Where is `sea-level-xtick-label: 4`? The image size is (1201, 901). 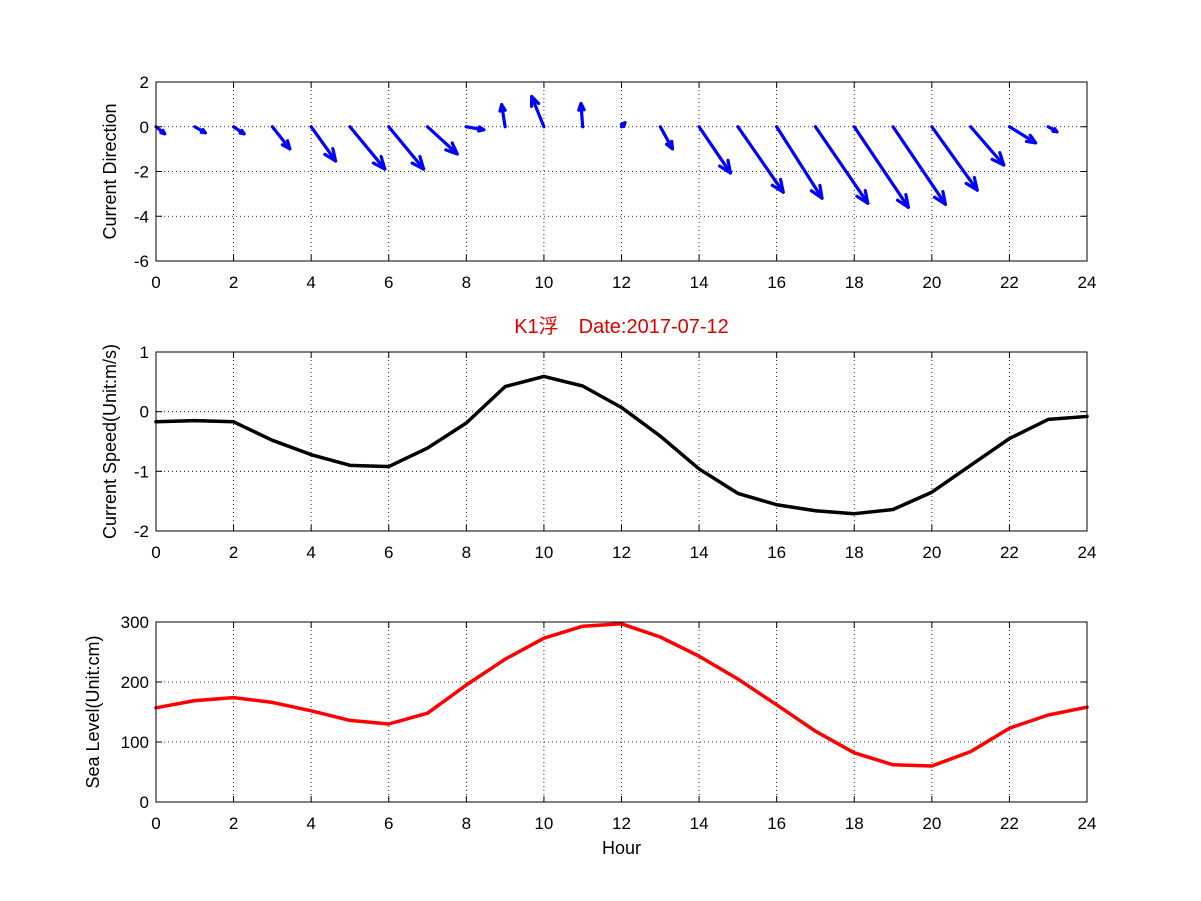 sea-level-xtick-label: 4 is located at coordinates (310, 823).